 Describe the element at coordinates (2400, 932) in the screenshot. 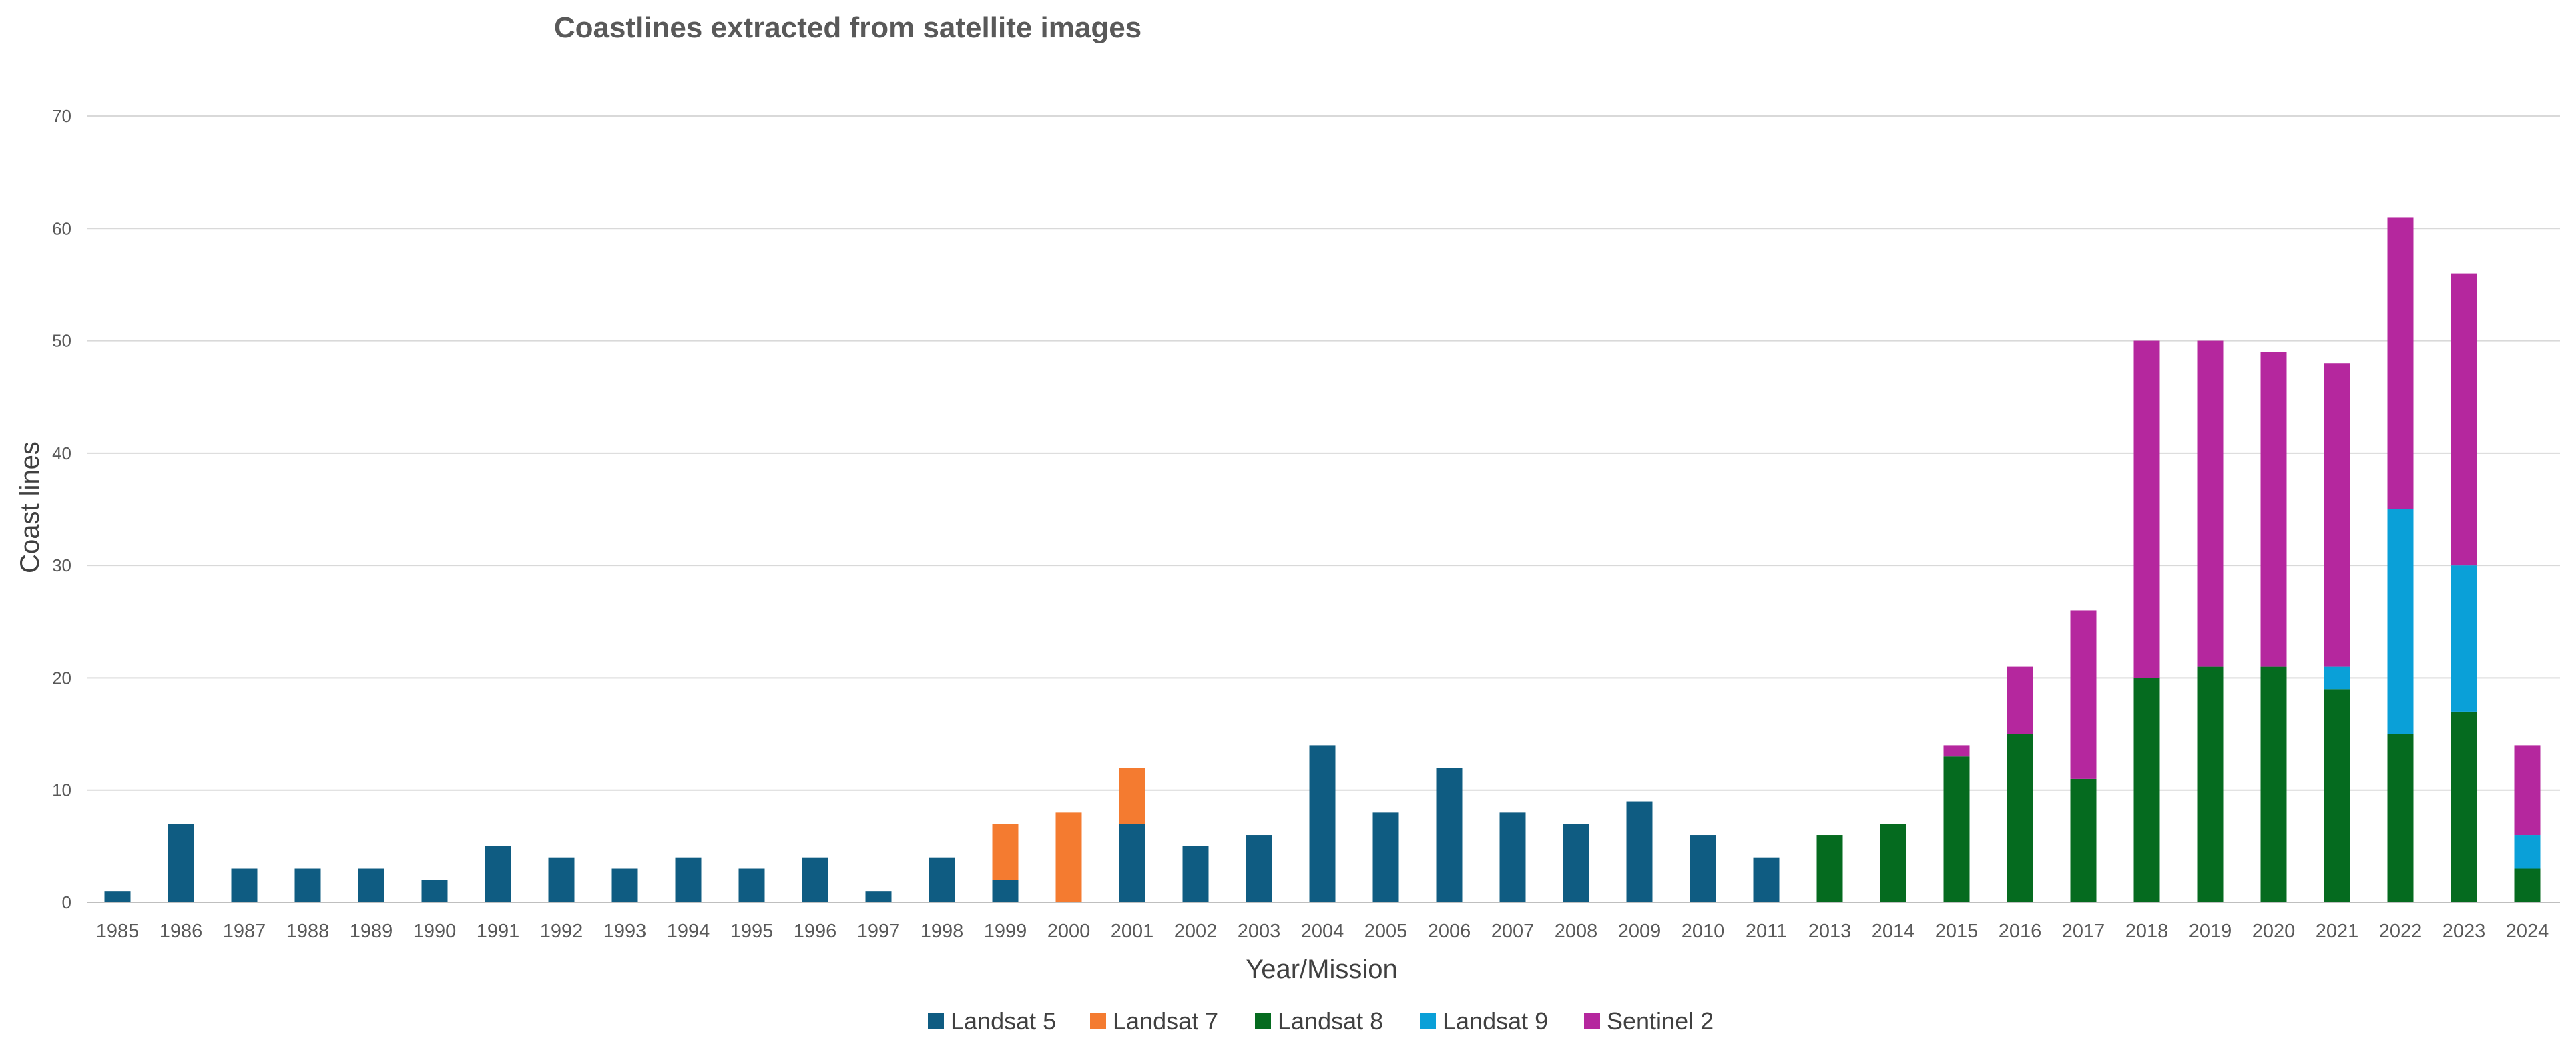

I see `x-tick-label: 2022` at that location.